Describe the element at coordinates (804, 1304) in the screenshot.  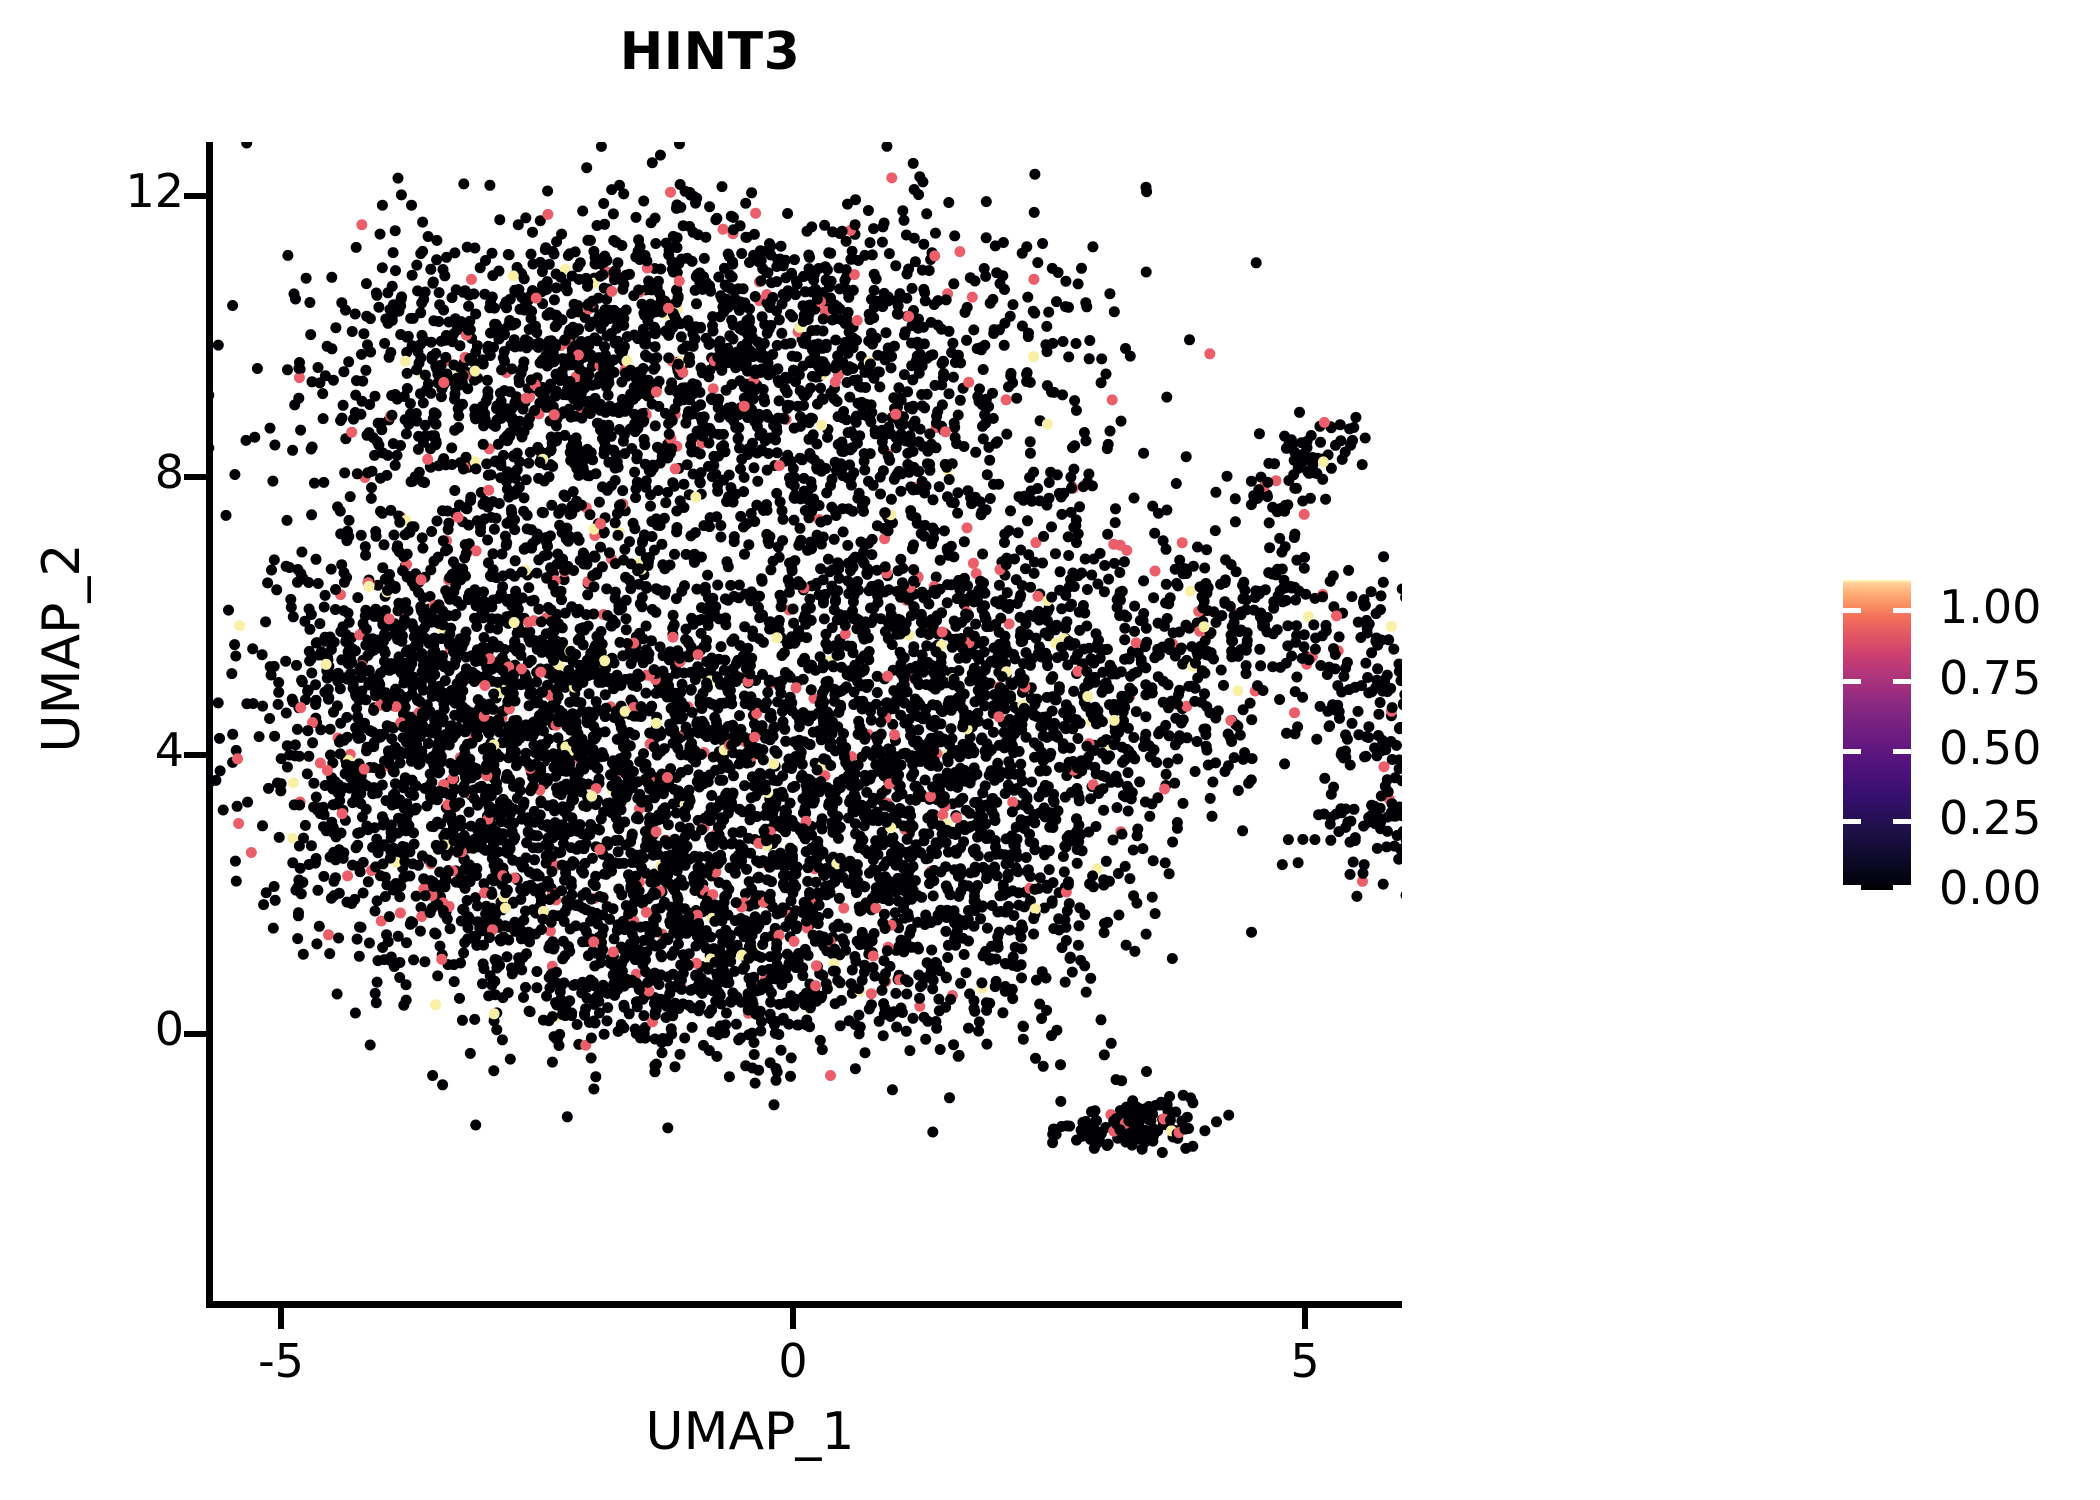
I see `x-axis-spine` at that location.